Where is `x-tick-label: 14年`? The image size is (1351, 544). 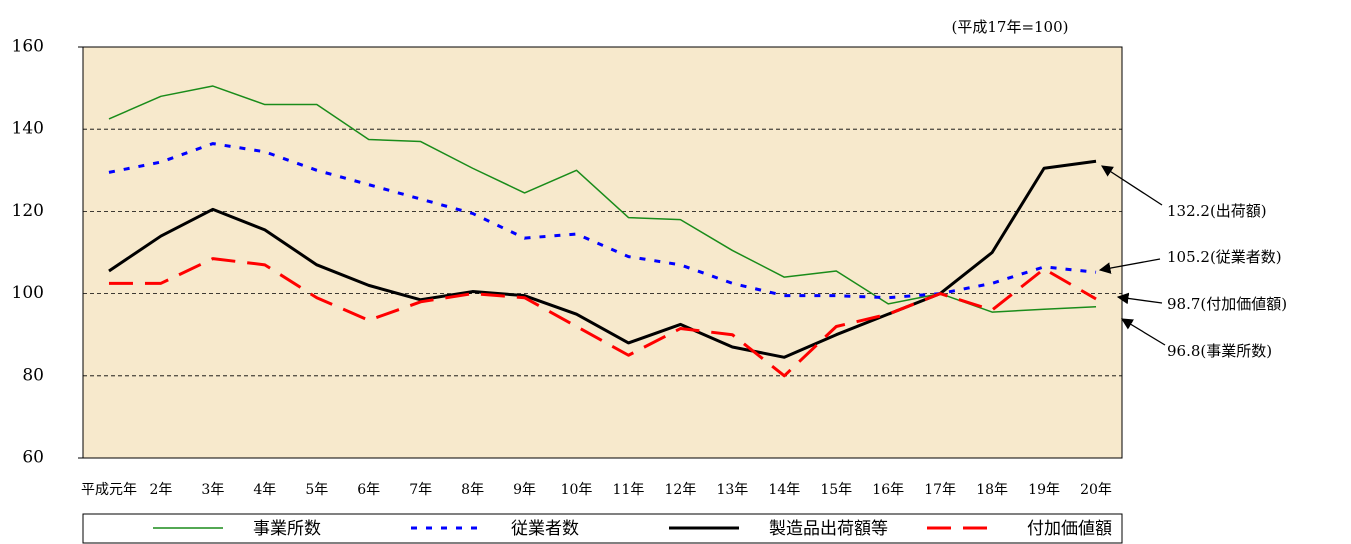 x-tick-label: 14年 is located at coordinates (784, 490).